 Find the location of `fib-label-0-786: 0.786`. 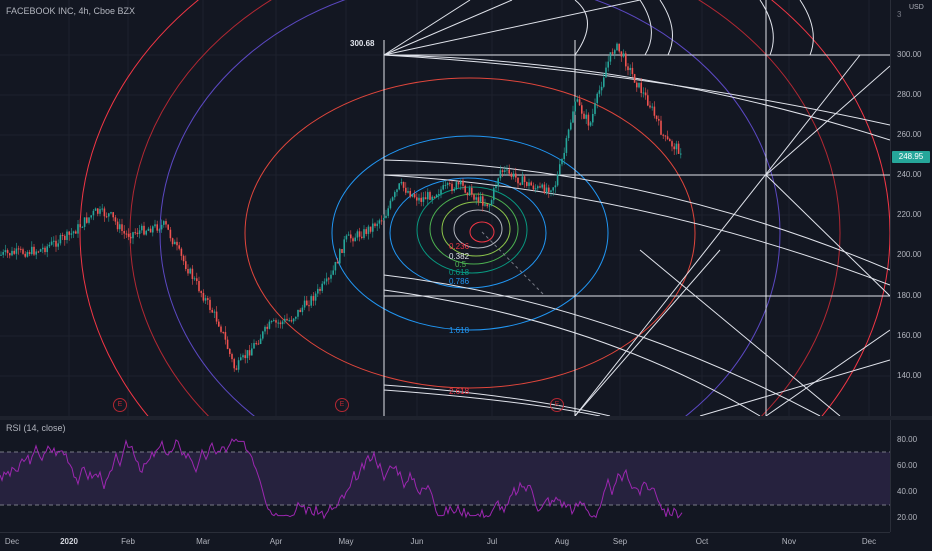

fib-label-0-786: 0.786 is located at coordinates (459, 281).